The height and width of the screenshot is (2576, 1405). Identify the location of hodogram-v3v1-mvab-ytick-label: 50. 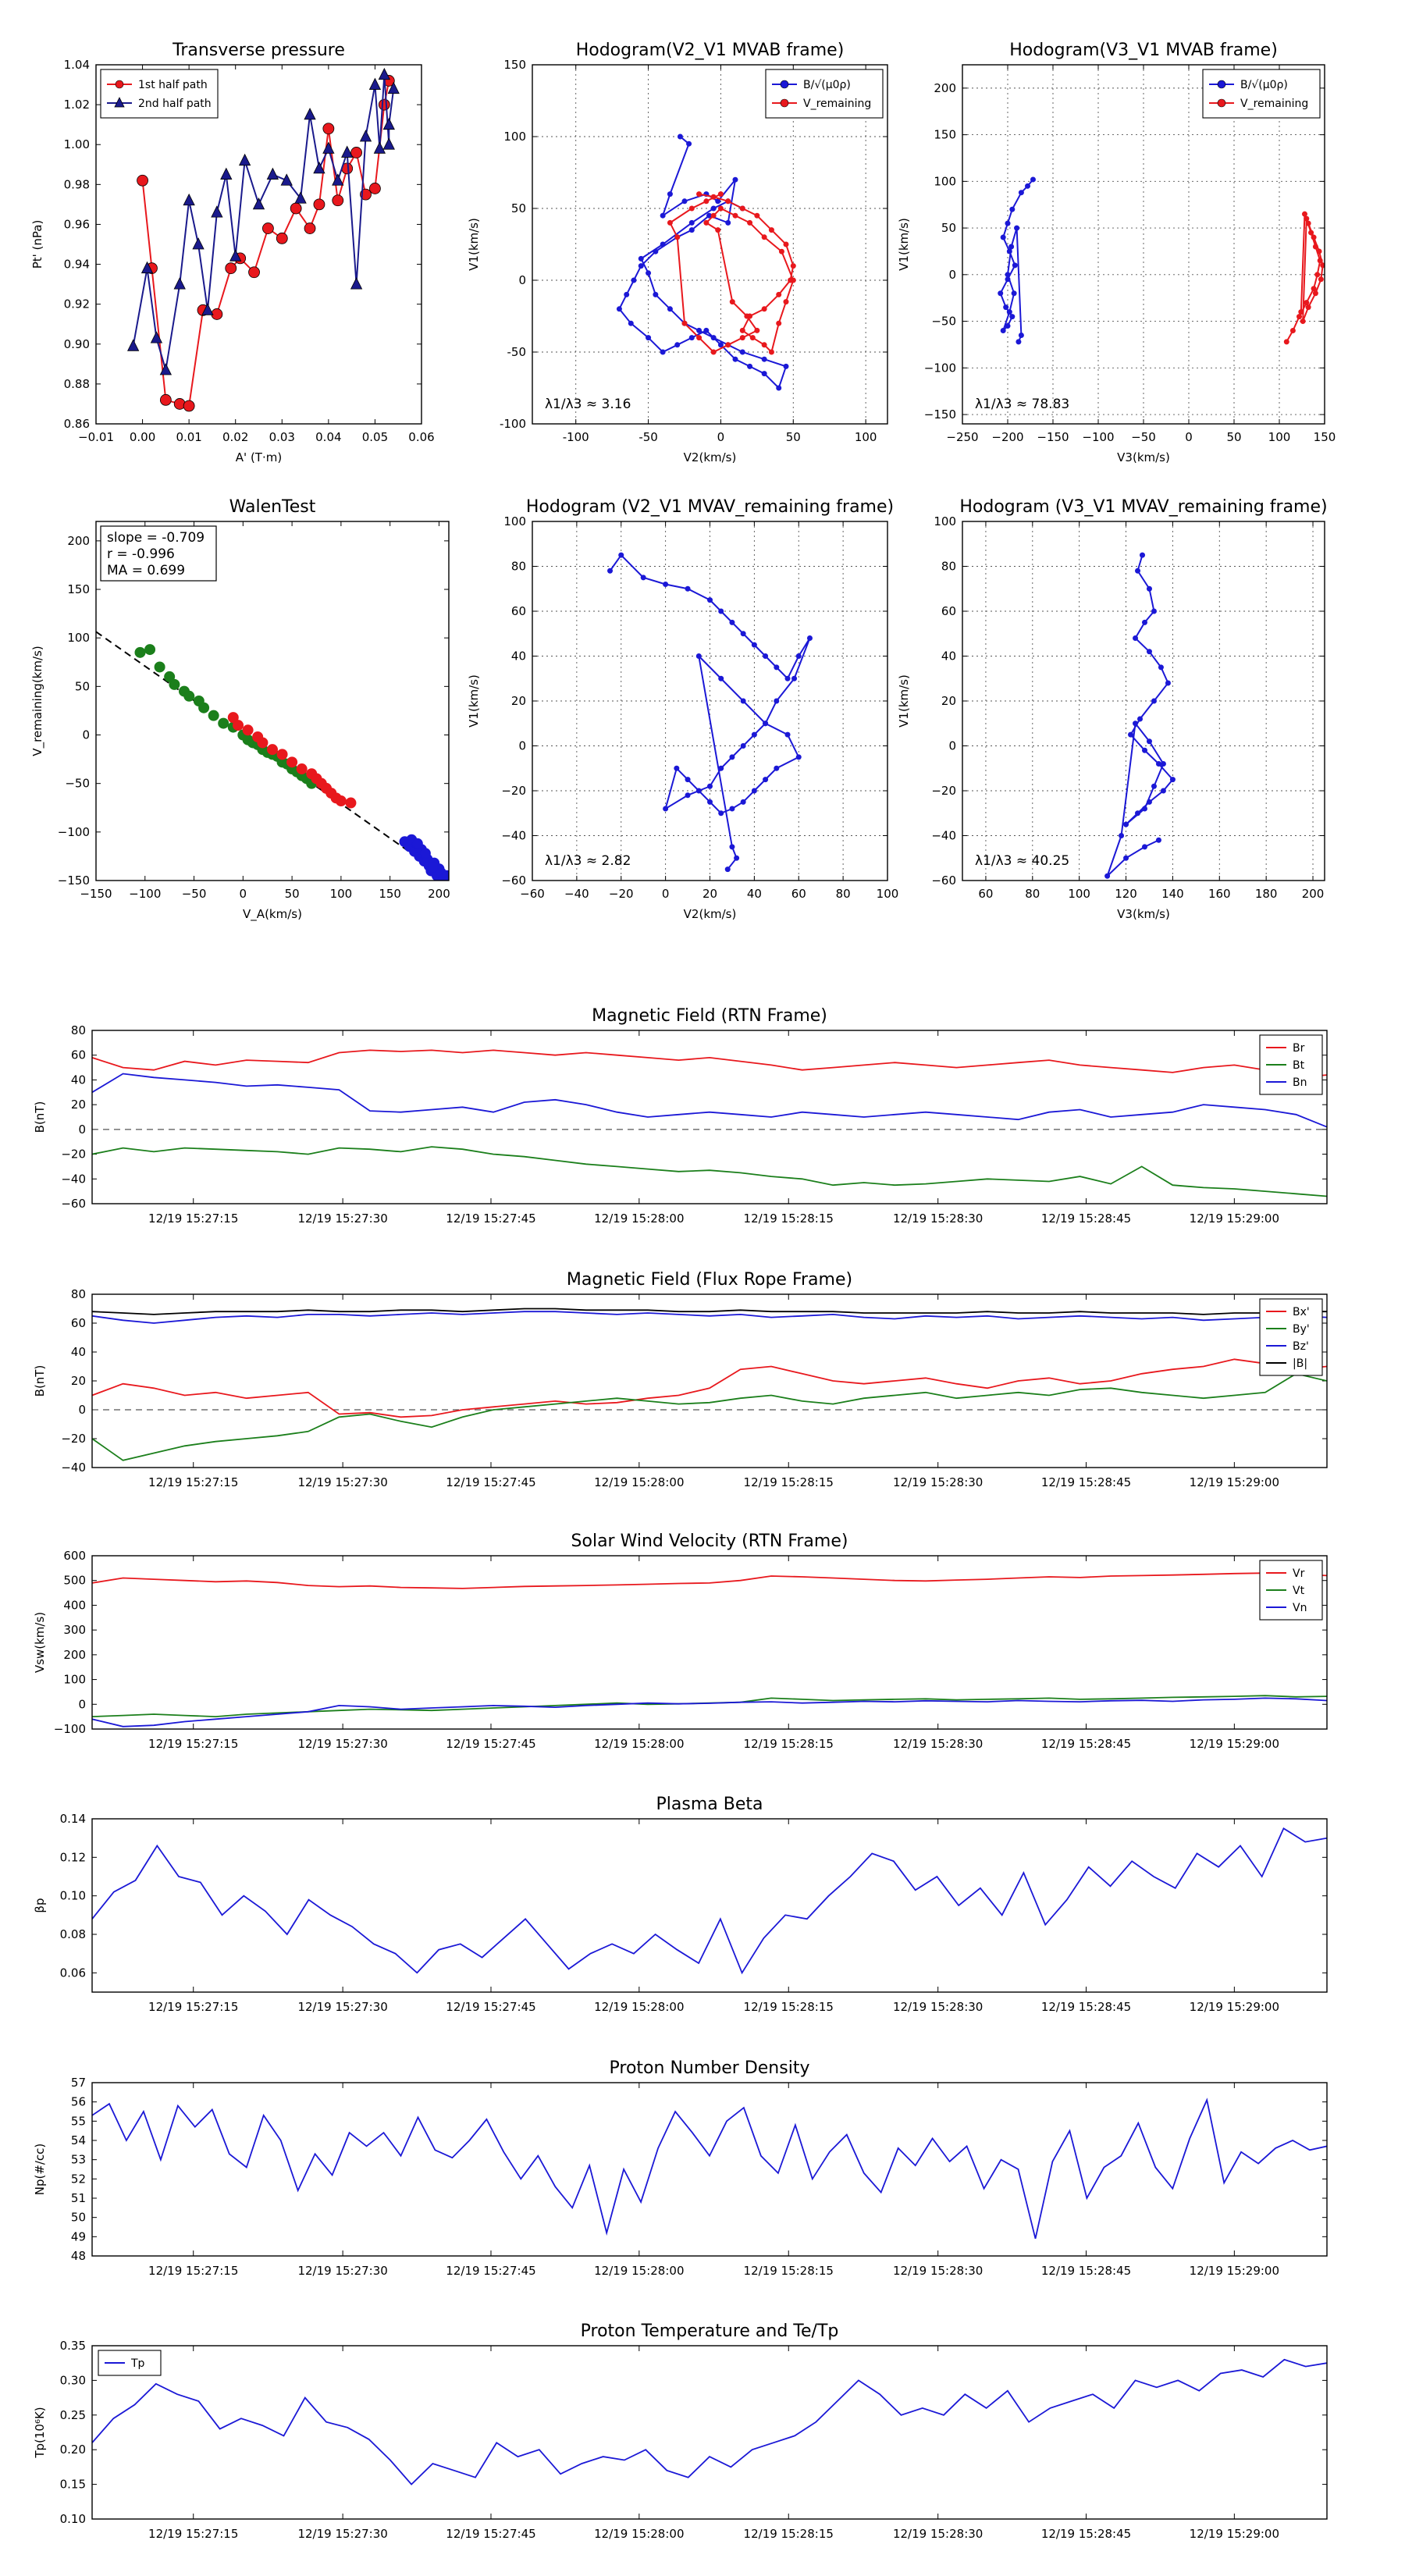
(949, 228).